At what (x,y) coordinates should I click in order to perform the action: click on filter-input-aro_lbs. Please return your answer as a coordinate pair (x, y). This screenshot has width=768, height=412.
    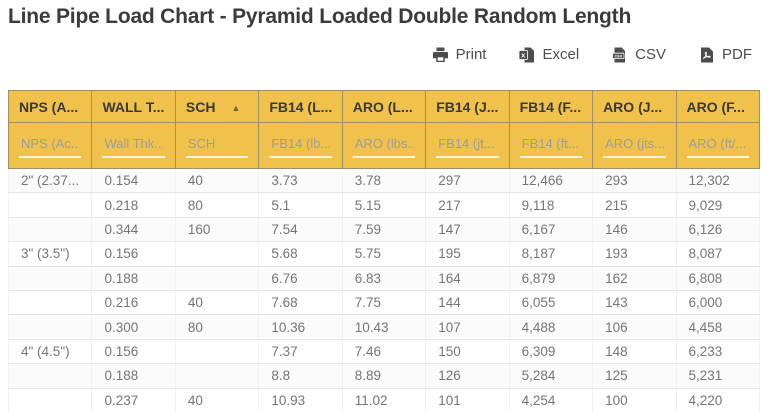
    Looking at the image, I should click on (384, 145).